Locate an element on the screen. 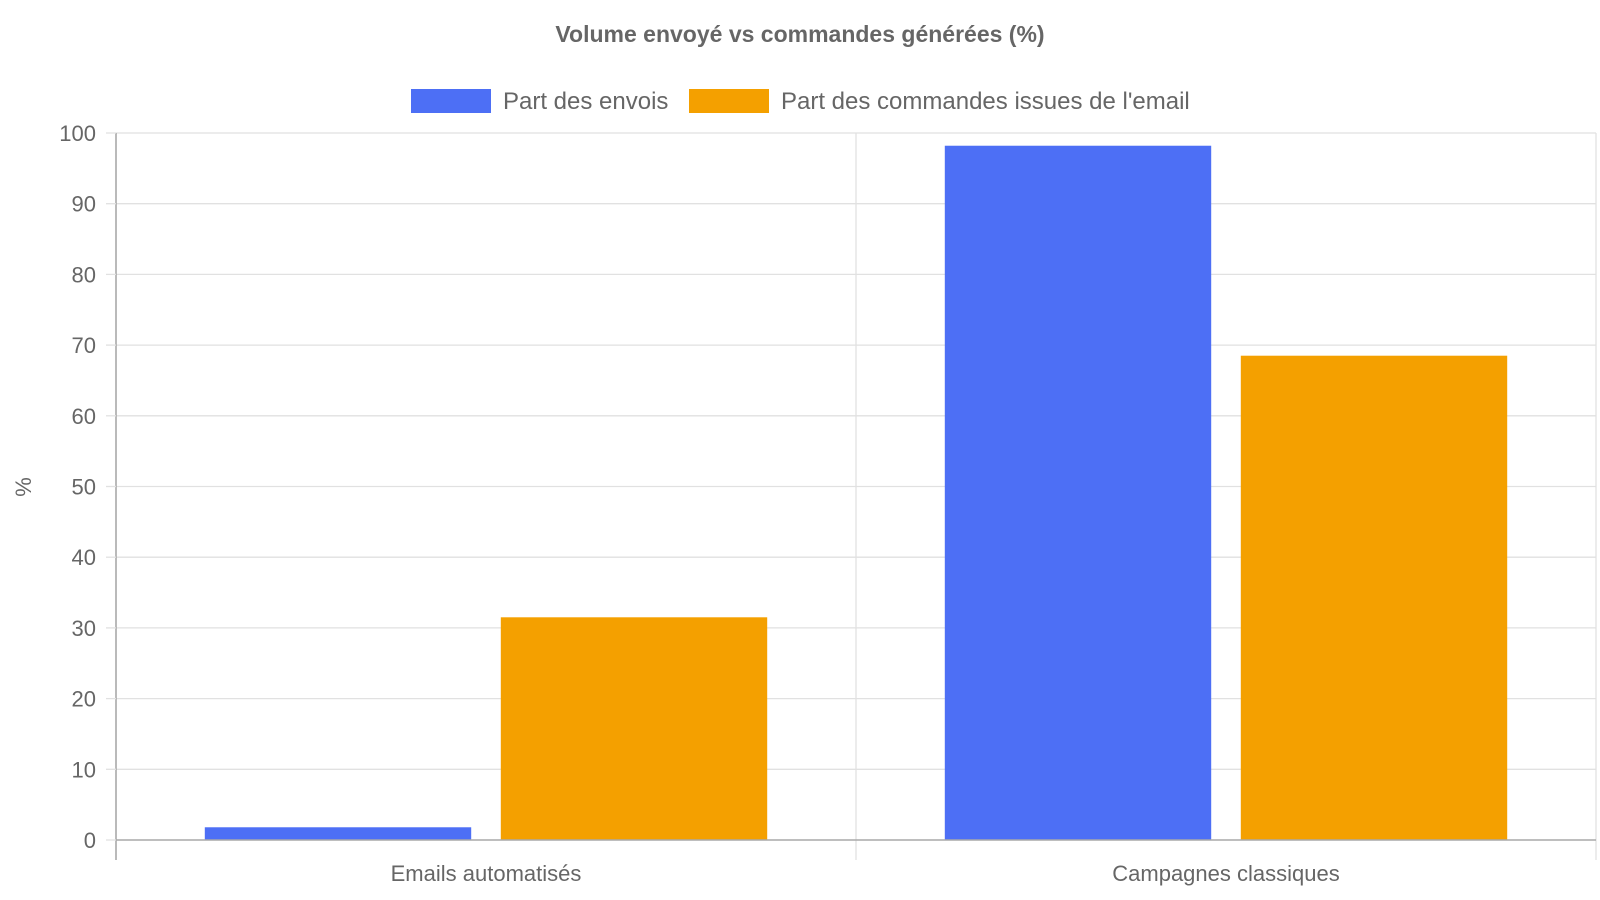  y-tick-label: 20 is located at coordinates (84, 699).